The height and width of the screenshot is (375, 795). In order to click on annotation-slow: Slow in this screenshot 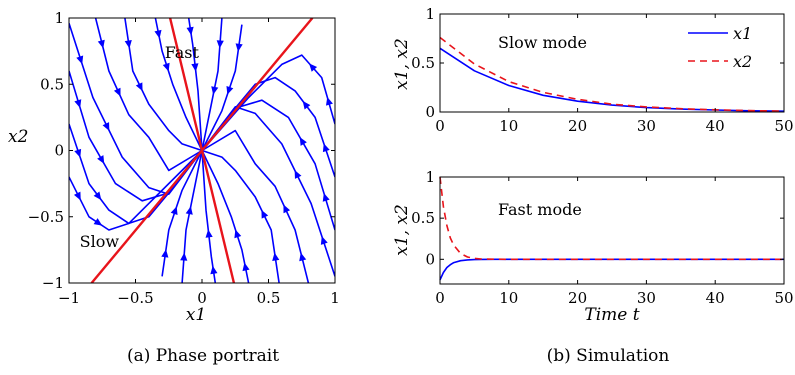, I will do `click(100, 241)`.